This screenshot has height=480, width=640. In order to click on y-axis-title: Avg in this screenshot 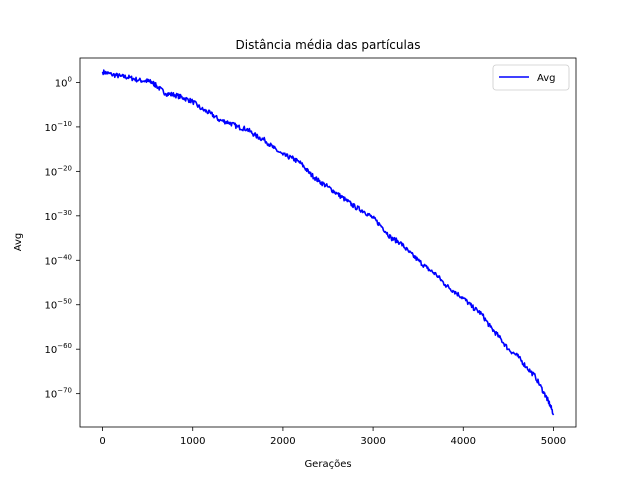, I will do `click(18, 242)`.